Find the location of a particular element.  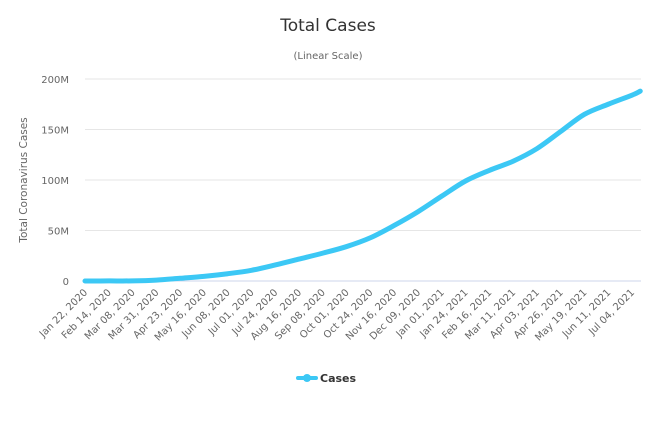

y-axis-ticks: 0 50M 100M 150M 200M is located at coordinates (55, 181).